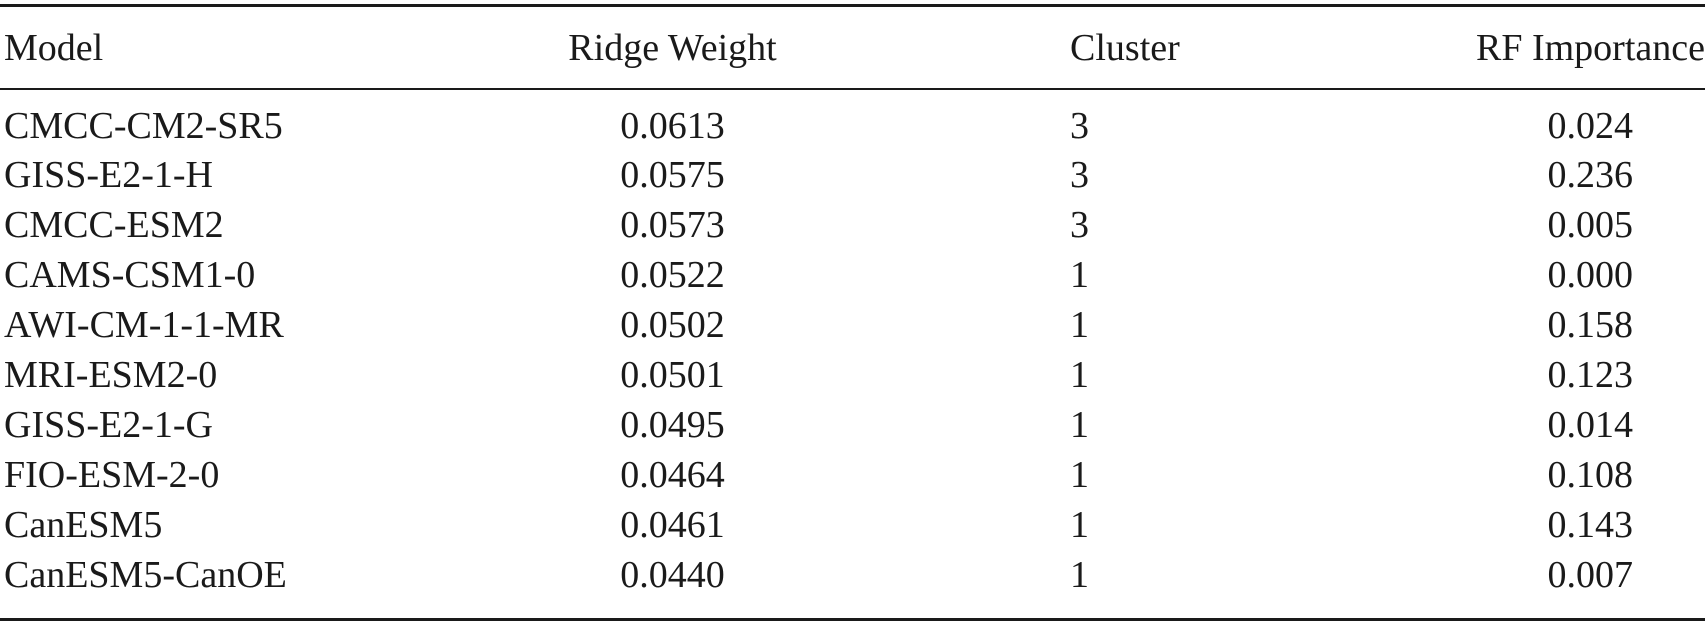 The height and width of the screenshot is (624, 1705). Describe the element at coordinates (1590, 575) in the screenshot. I see `cell-rf-importance: 0.007` at that location.